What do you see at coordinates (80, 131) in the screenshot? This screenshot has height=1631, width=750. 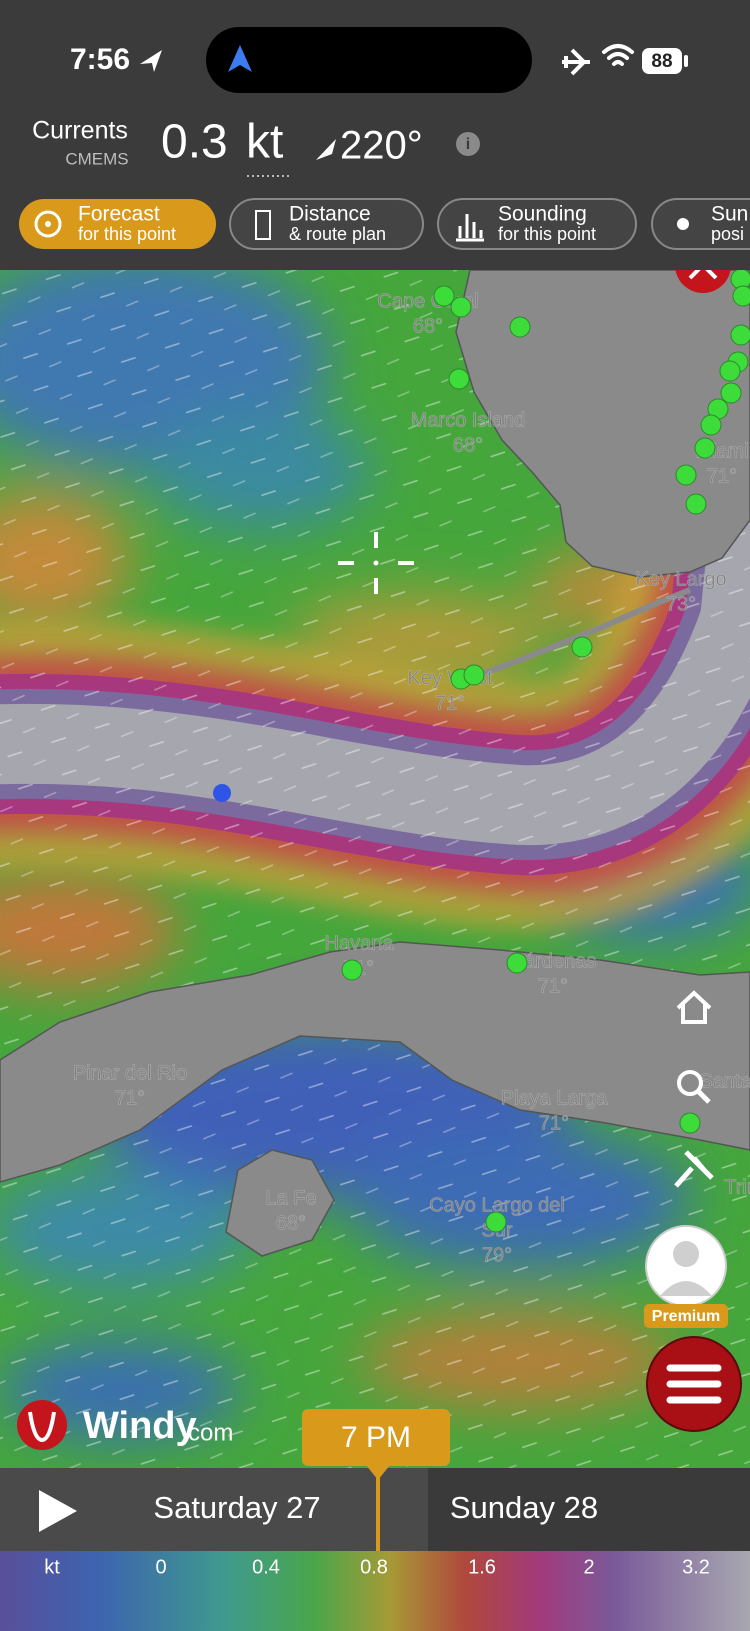 I see `layer-name: Currents` at bounding box center [80, 131].